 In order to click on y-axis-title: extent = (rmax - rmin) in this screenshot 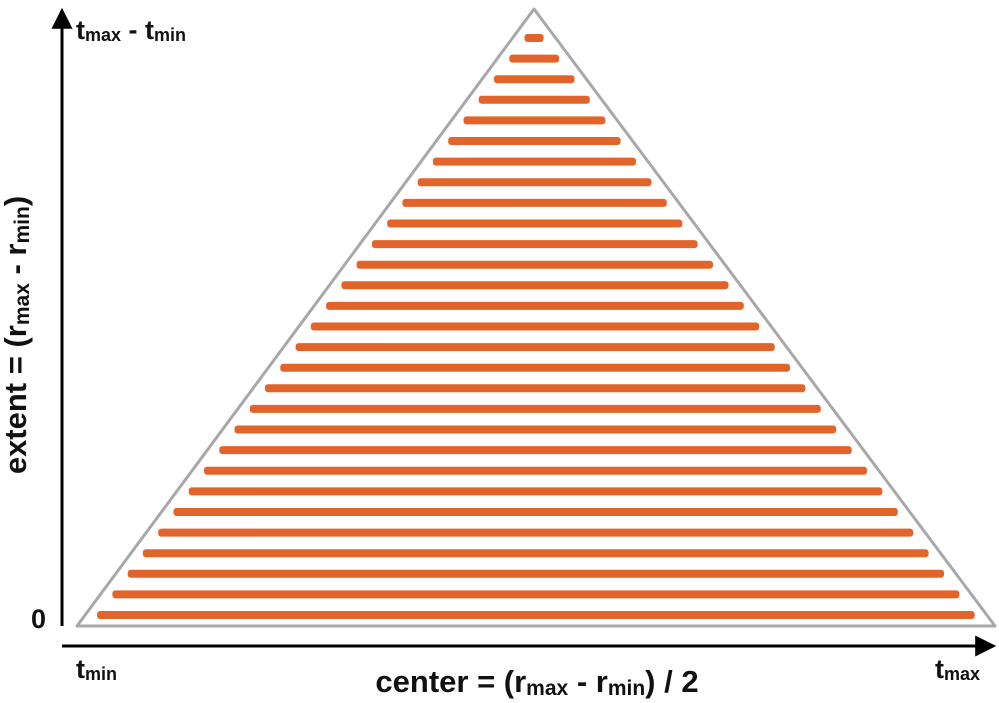, I will do `click(17, 335)`.